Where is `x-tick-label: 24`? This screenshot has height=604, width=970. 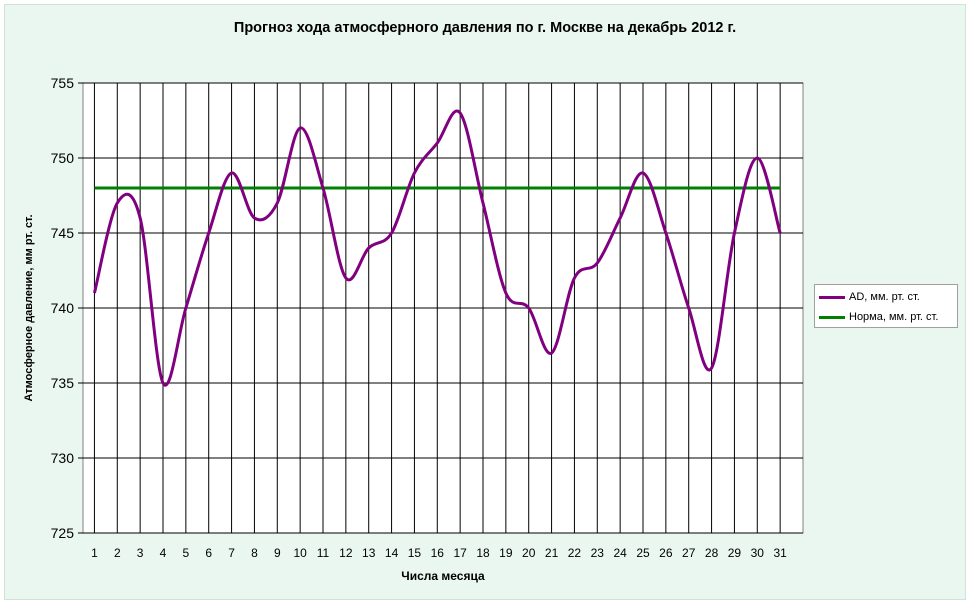
x-tick-label: 24 is located at coordinates (620, 553).